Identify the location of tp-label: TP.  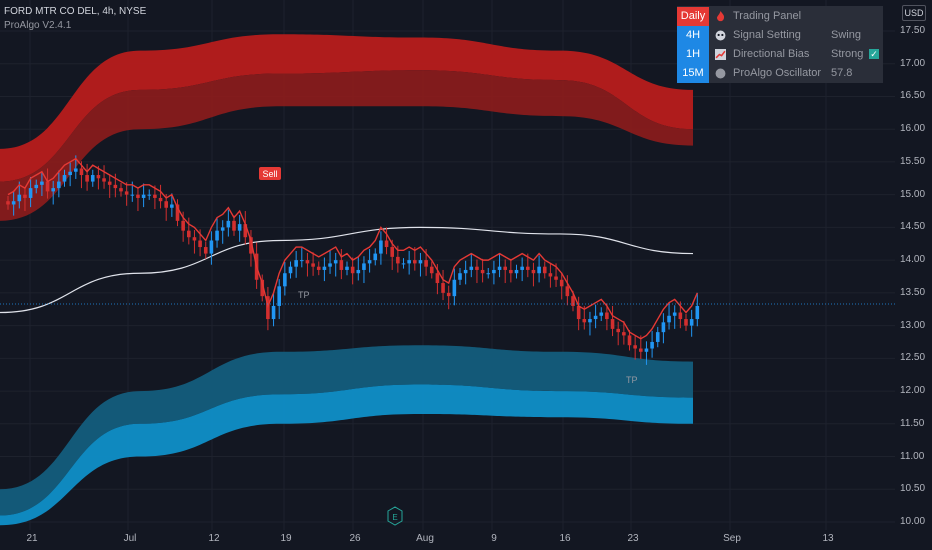
(304, 295).